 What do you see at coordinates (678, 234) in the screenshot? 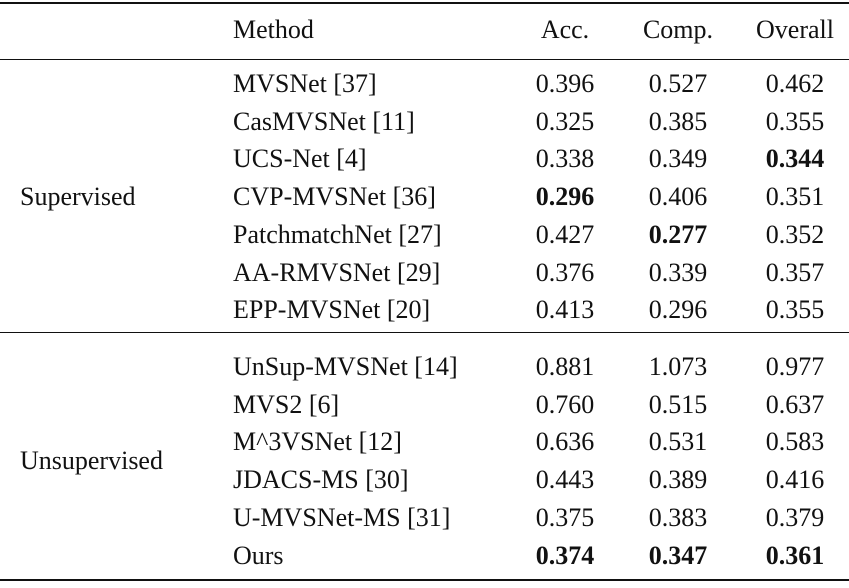
I see `value-cell: 0.277` at bounding box center [678, 234].